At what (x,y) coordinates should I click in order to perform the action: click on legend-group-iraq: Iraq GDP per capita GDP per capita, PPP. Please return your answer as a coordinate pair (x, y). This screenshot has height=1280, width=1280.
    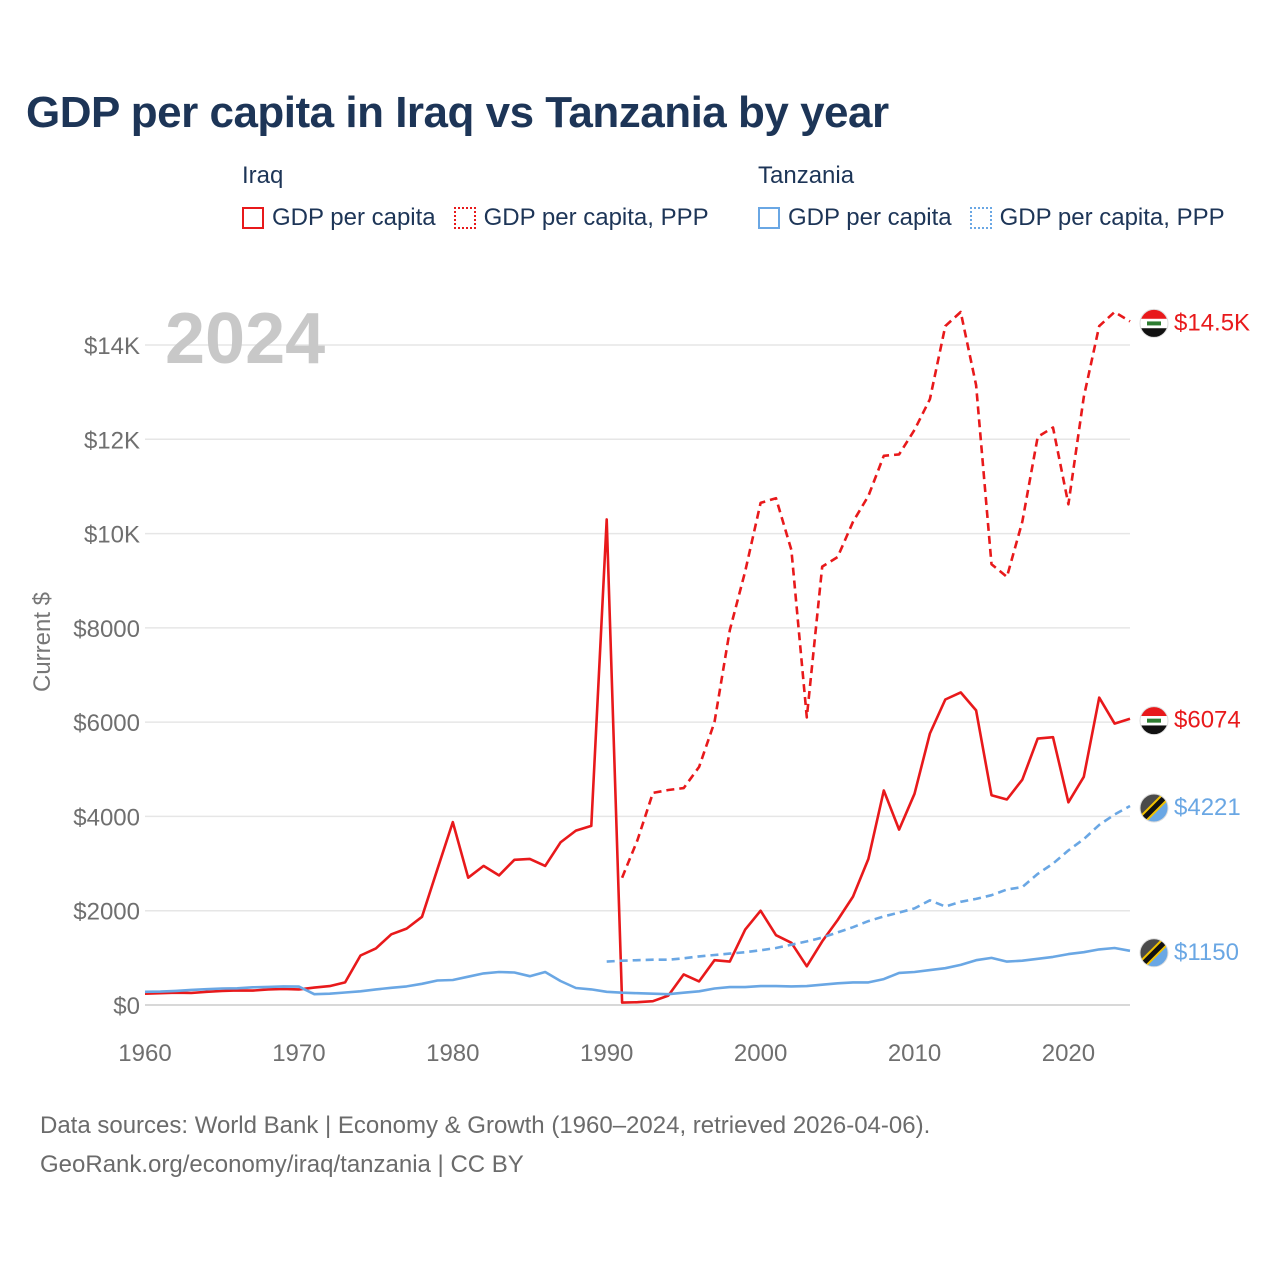
    Looking at the image, I should click on (475, 197).